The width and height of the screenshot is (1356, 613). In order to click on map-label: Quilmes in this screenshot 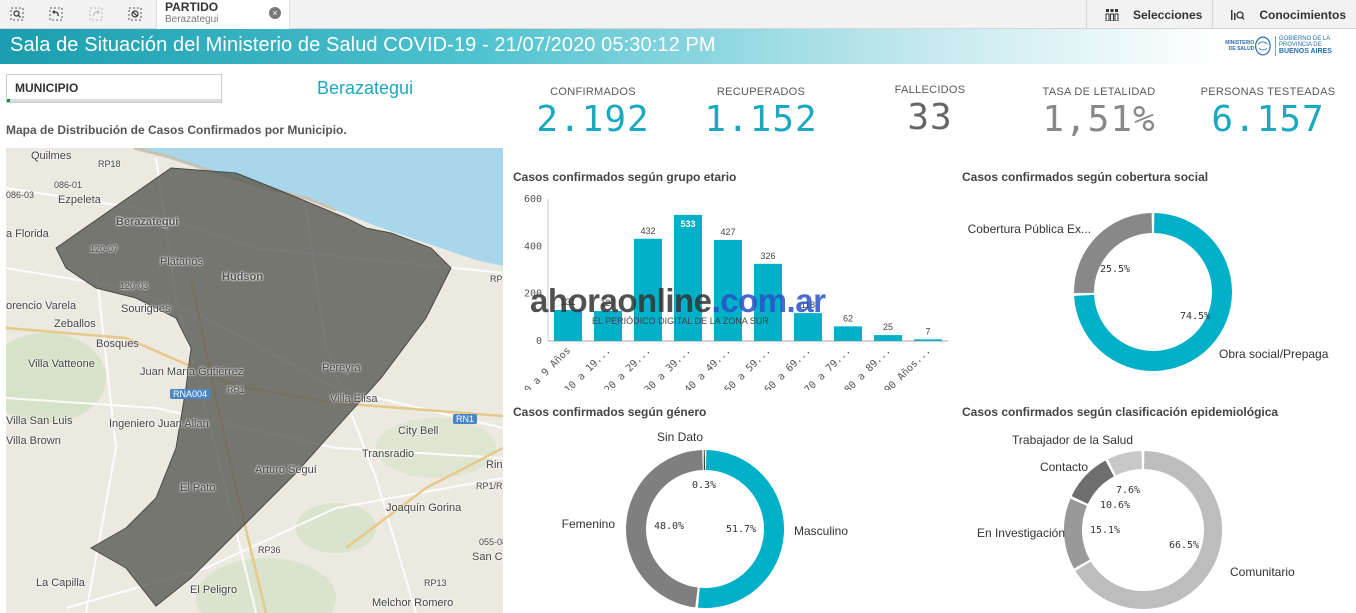, I will do `click(51, 156)`.